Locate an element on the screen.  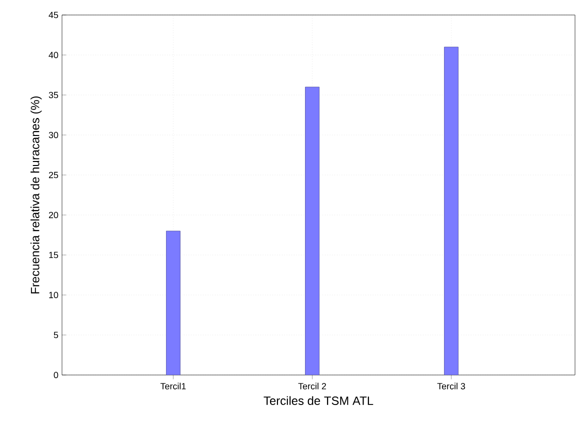
x-axis-title: Terciles de TSM ATL is located at coordinates (319, 400).